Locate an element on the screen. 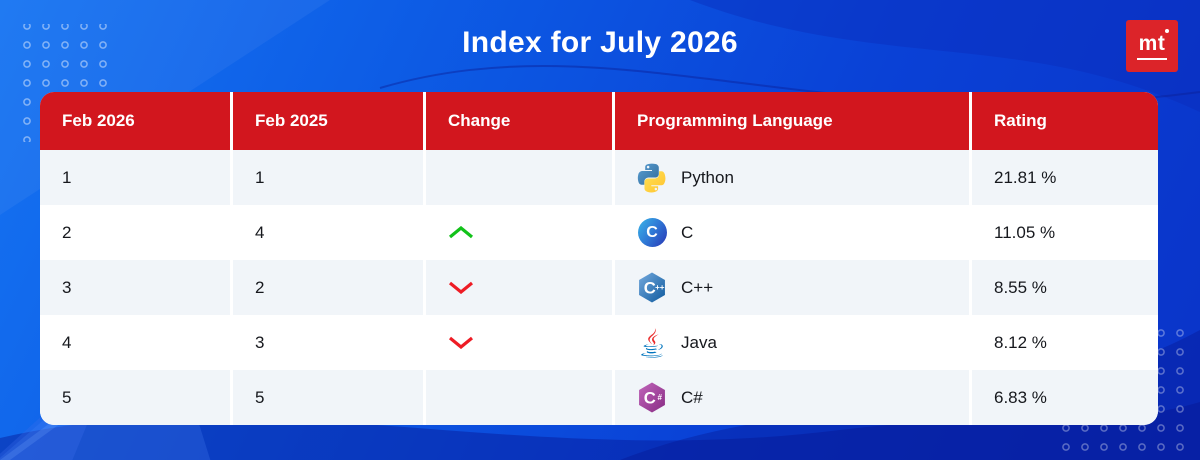 The width and height of the screenshot is (1200, 460). brand-logo: mt is located at coordinates (1152, 46).